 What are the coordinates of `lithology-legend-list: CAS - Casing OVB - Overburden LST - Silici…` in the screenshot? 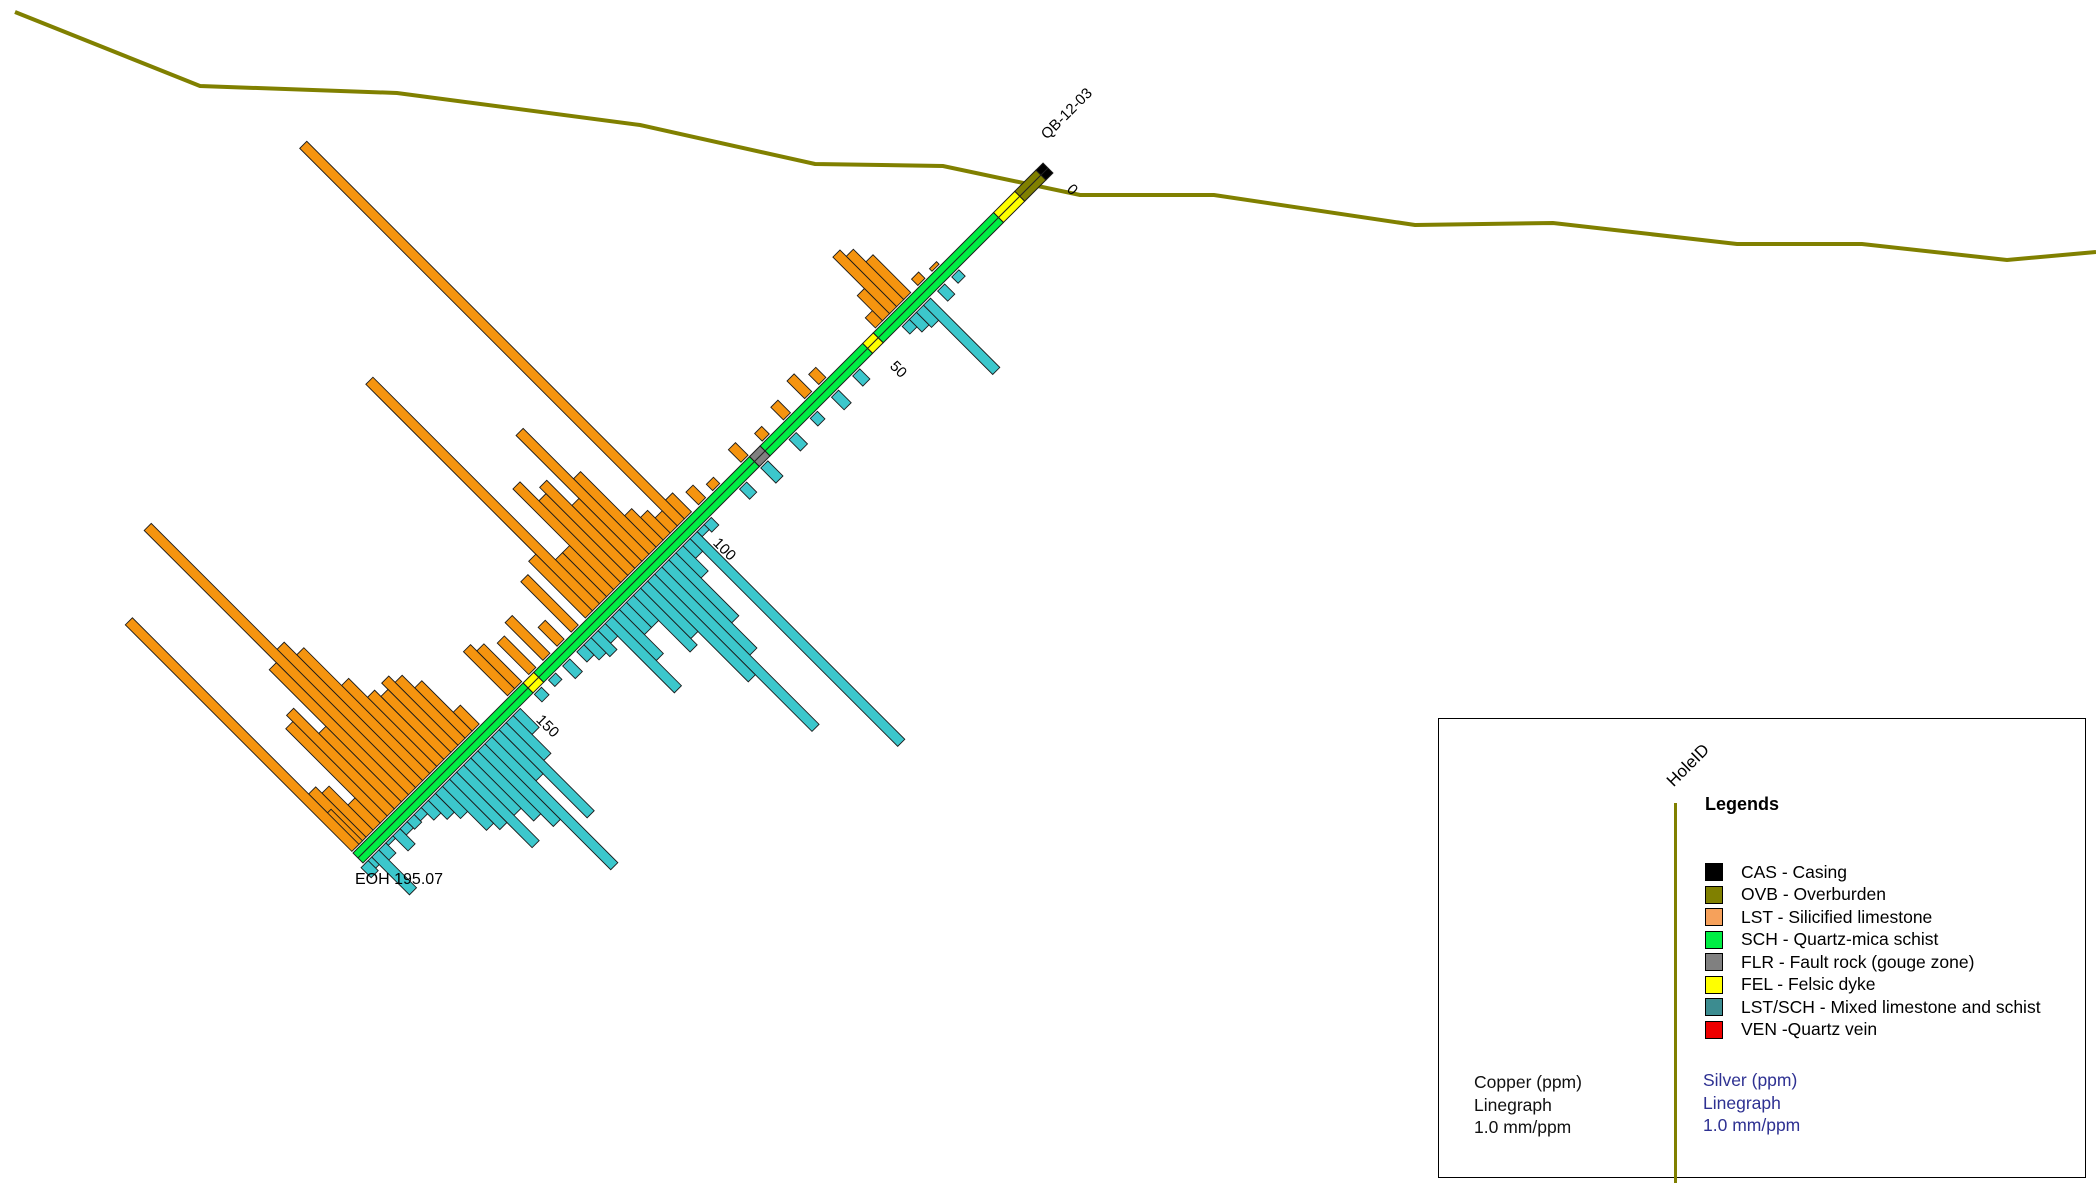 It's located at (1873, 951).